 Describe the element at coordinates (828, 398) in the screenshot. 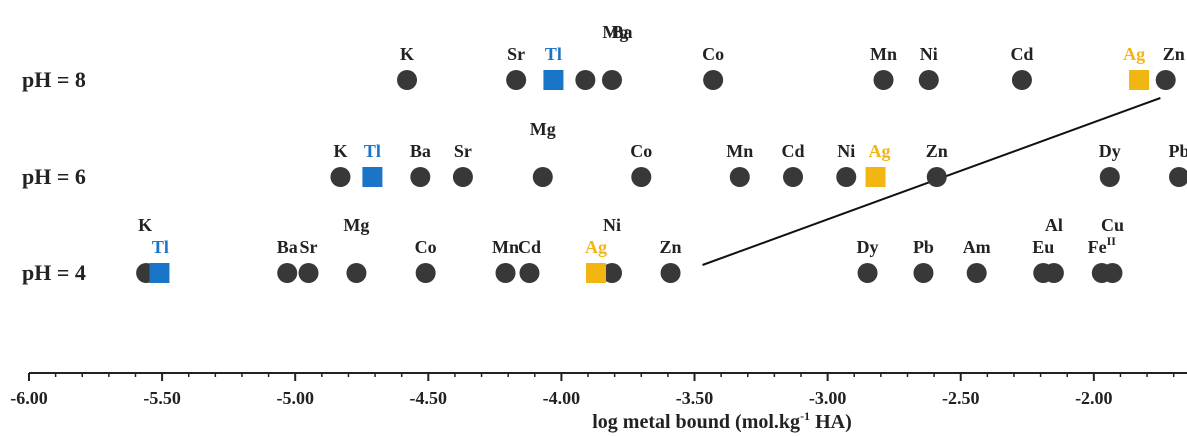

I see `x-tick-label: -3.00` at that location.